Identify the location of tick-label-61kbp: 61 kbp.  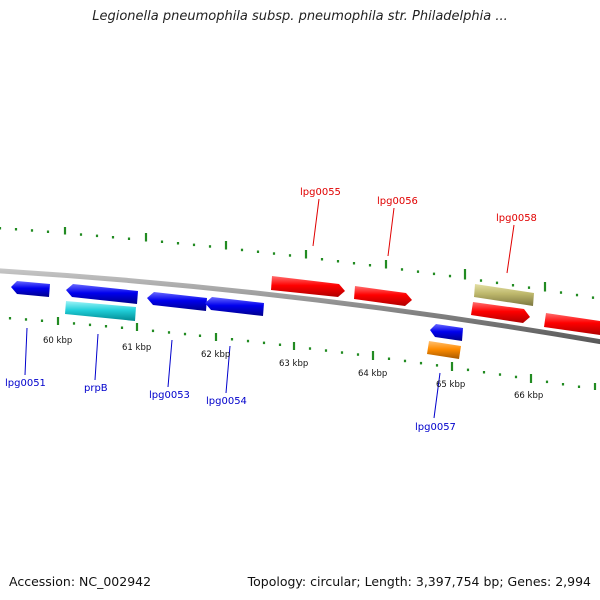
(136, 348).